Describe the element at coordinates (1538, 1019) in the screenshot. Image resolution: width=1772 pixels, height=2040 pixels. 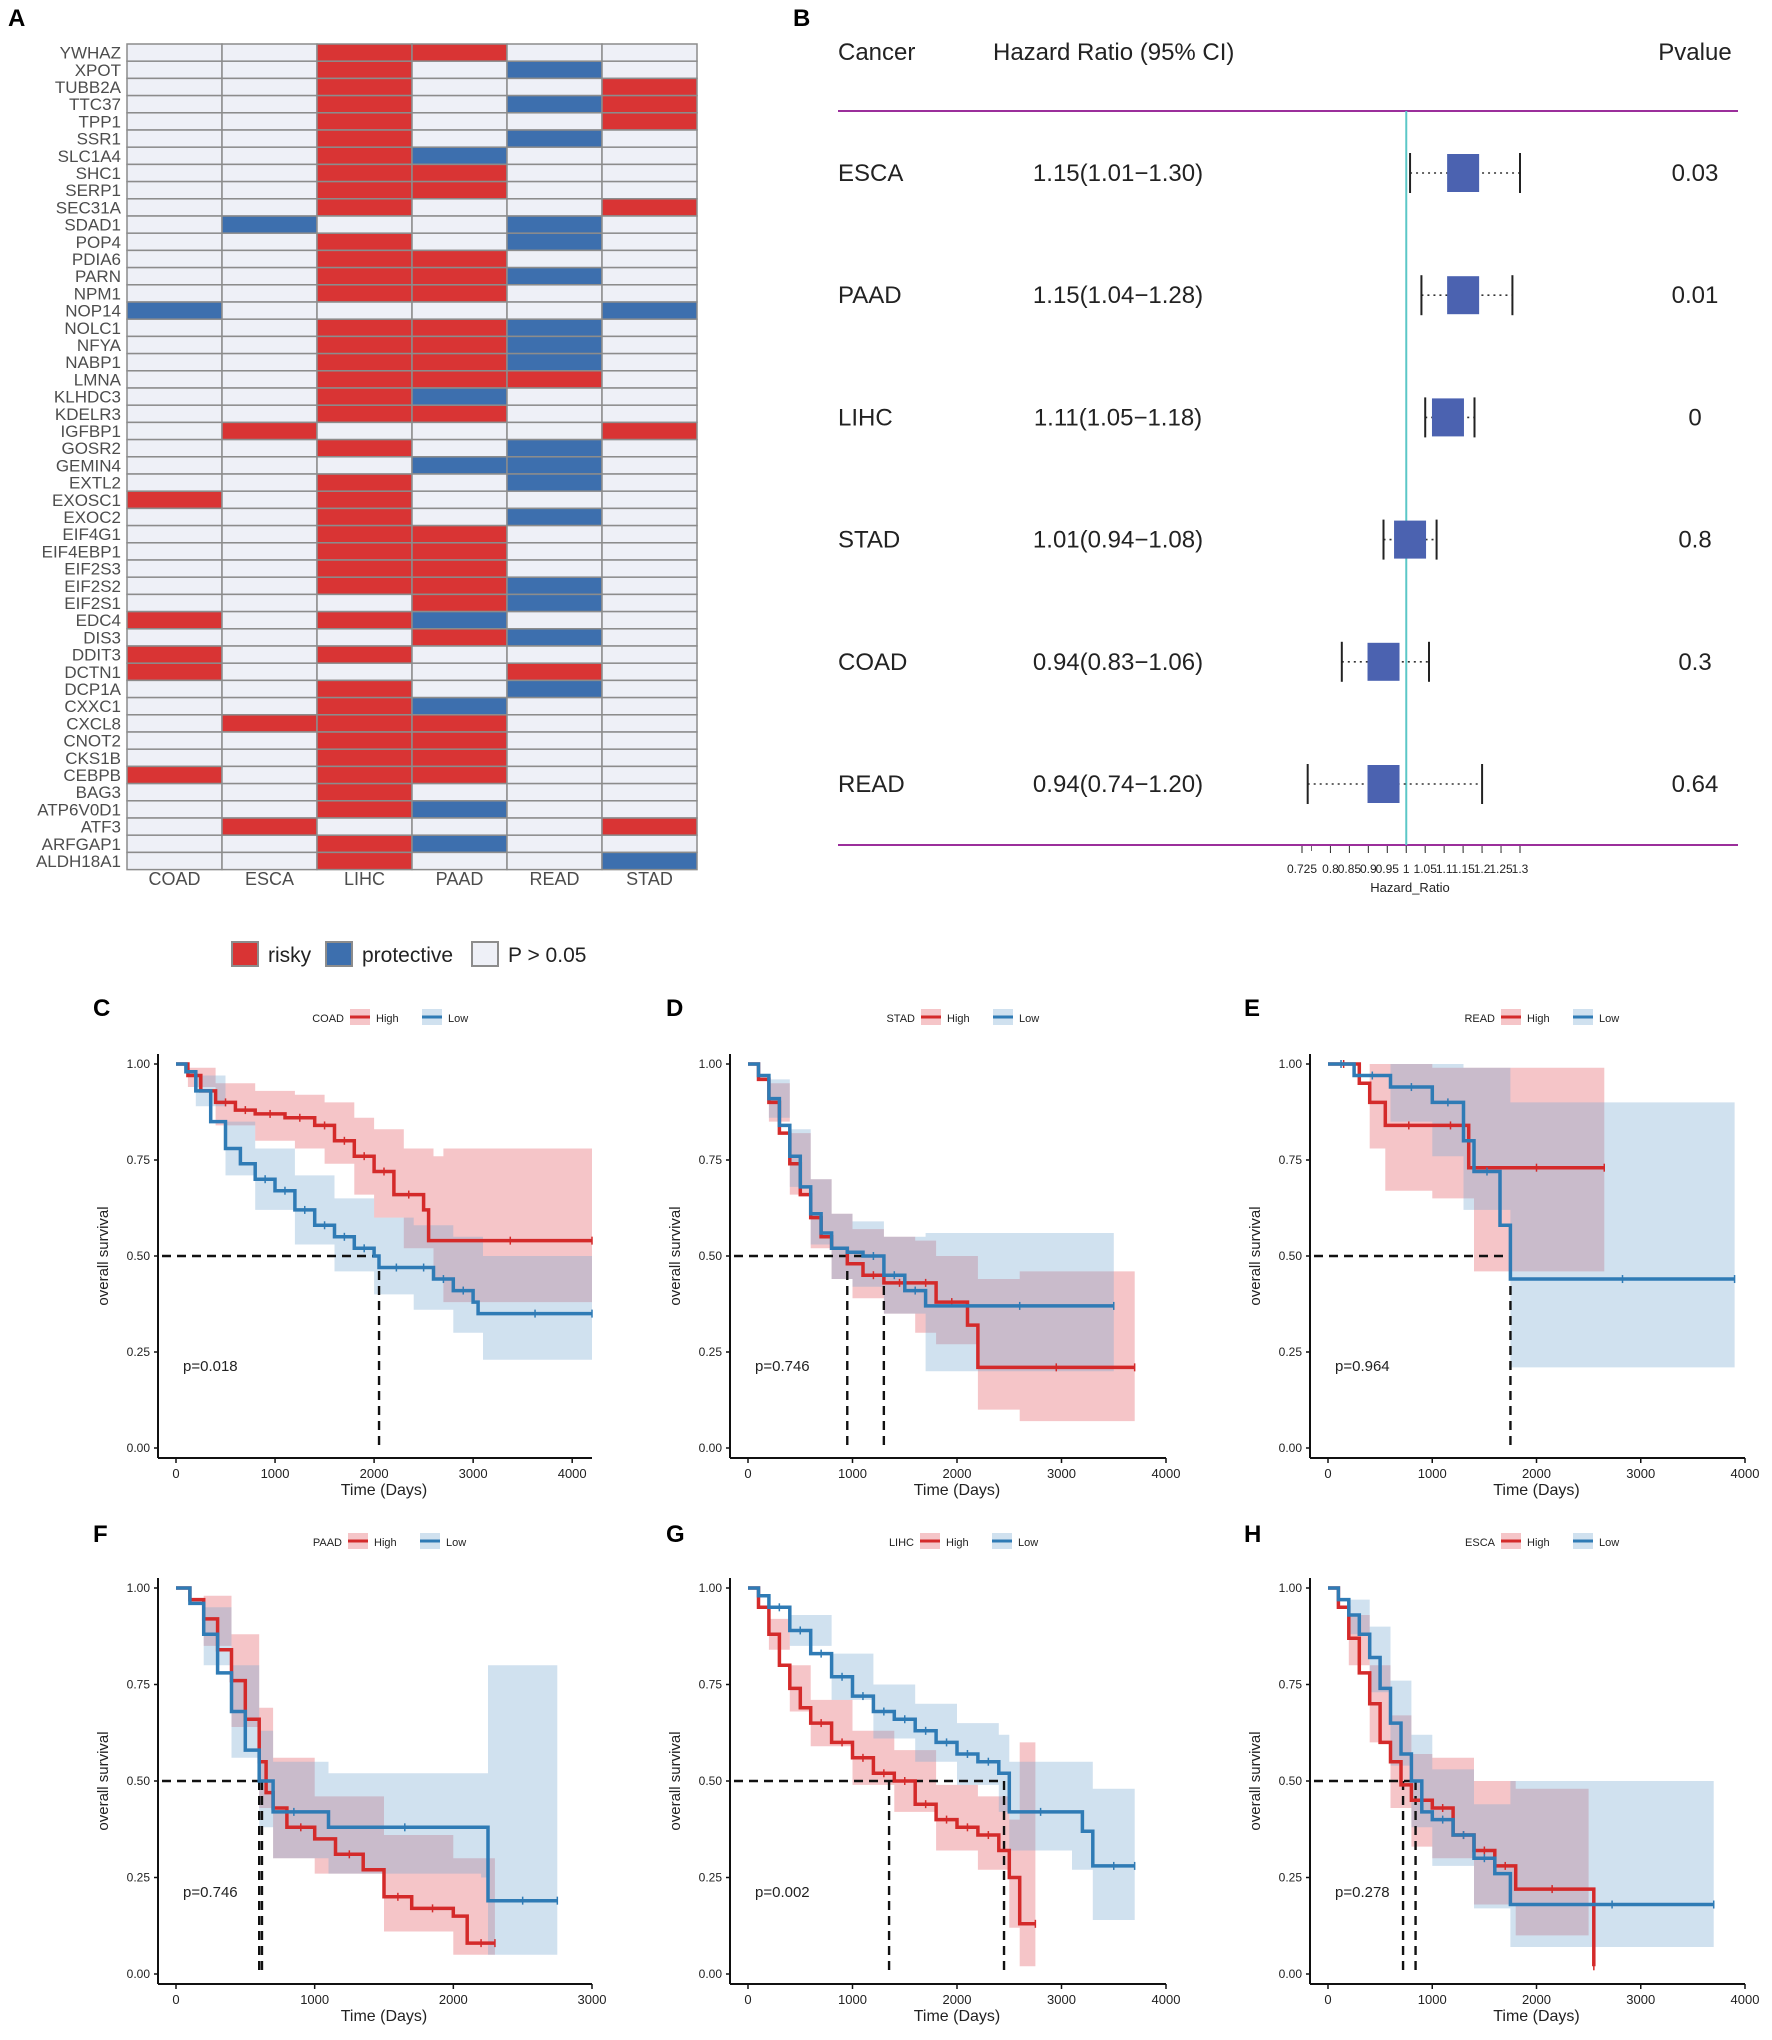
I see `km-legend-label: High` at that location.